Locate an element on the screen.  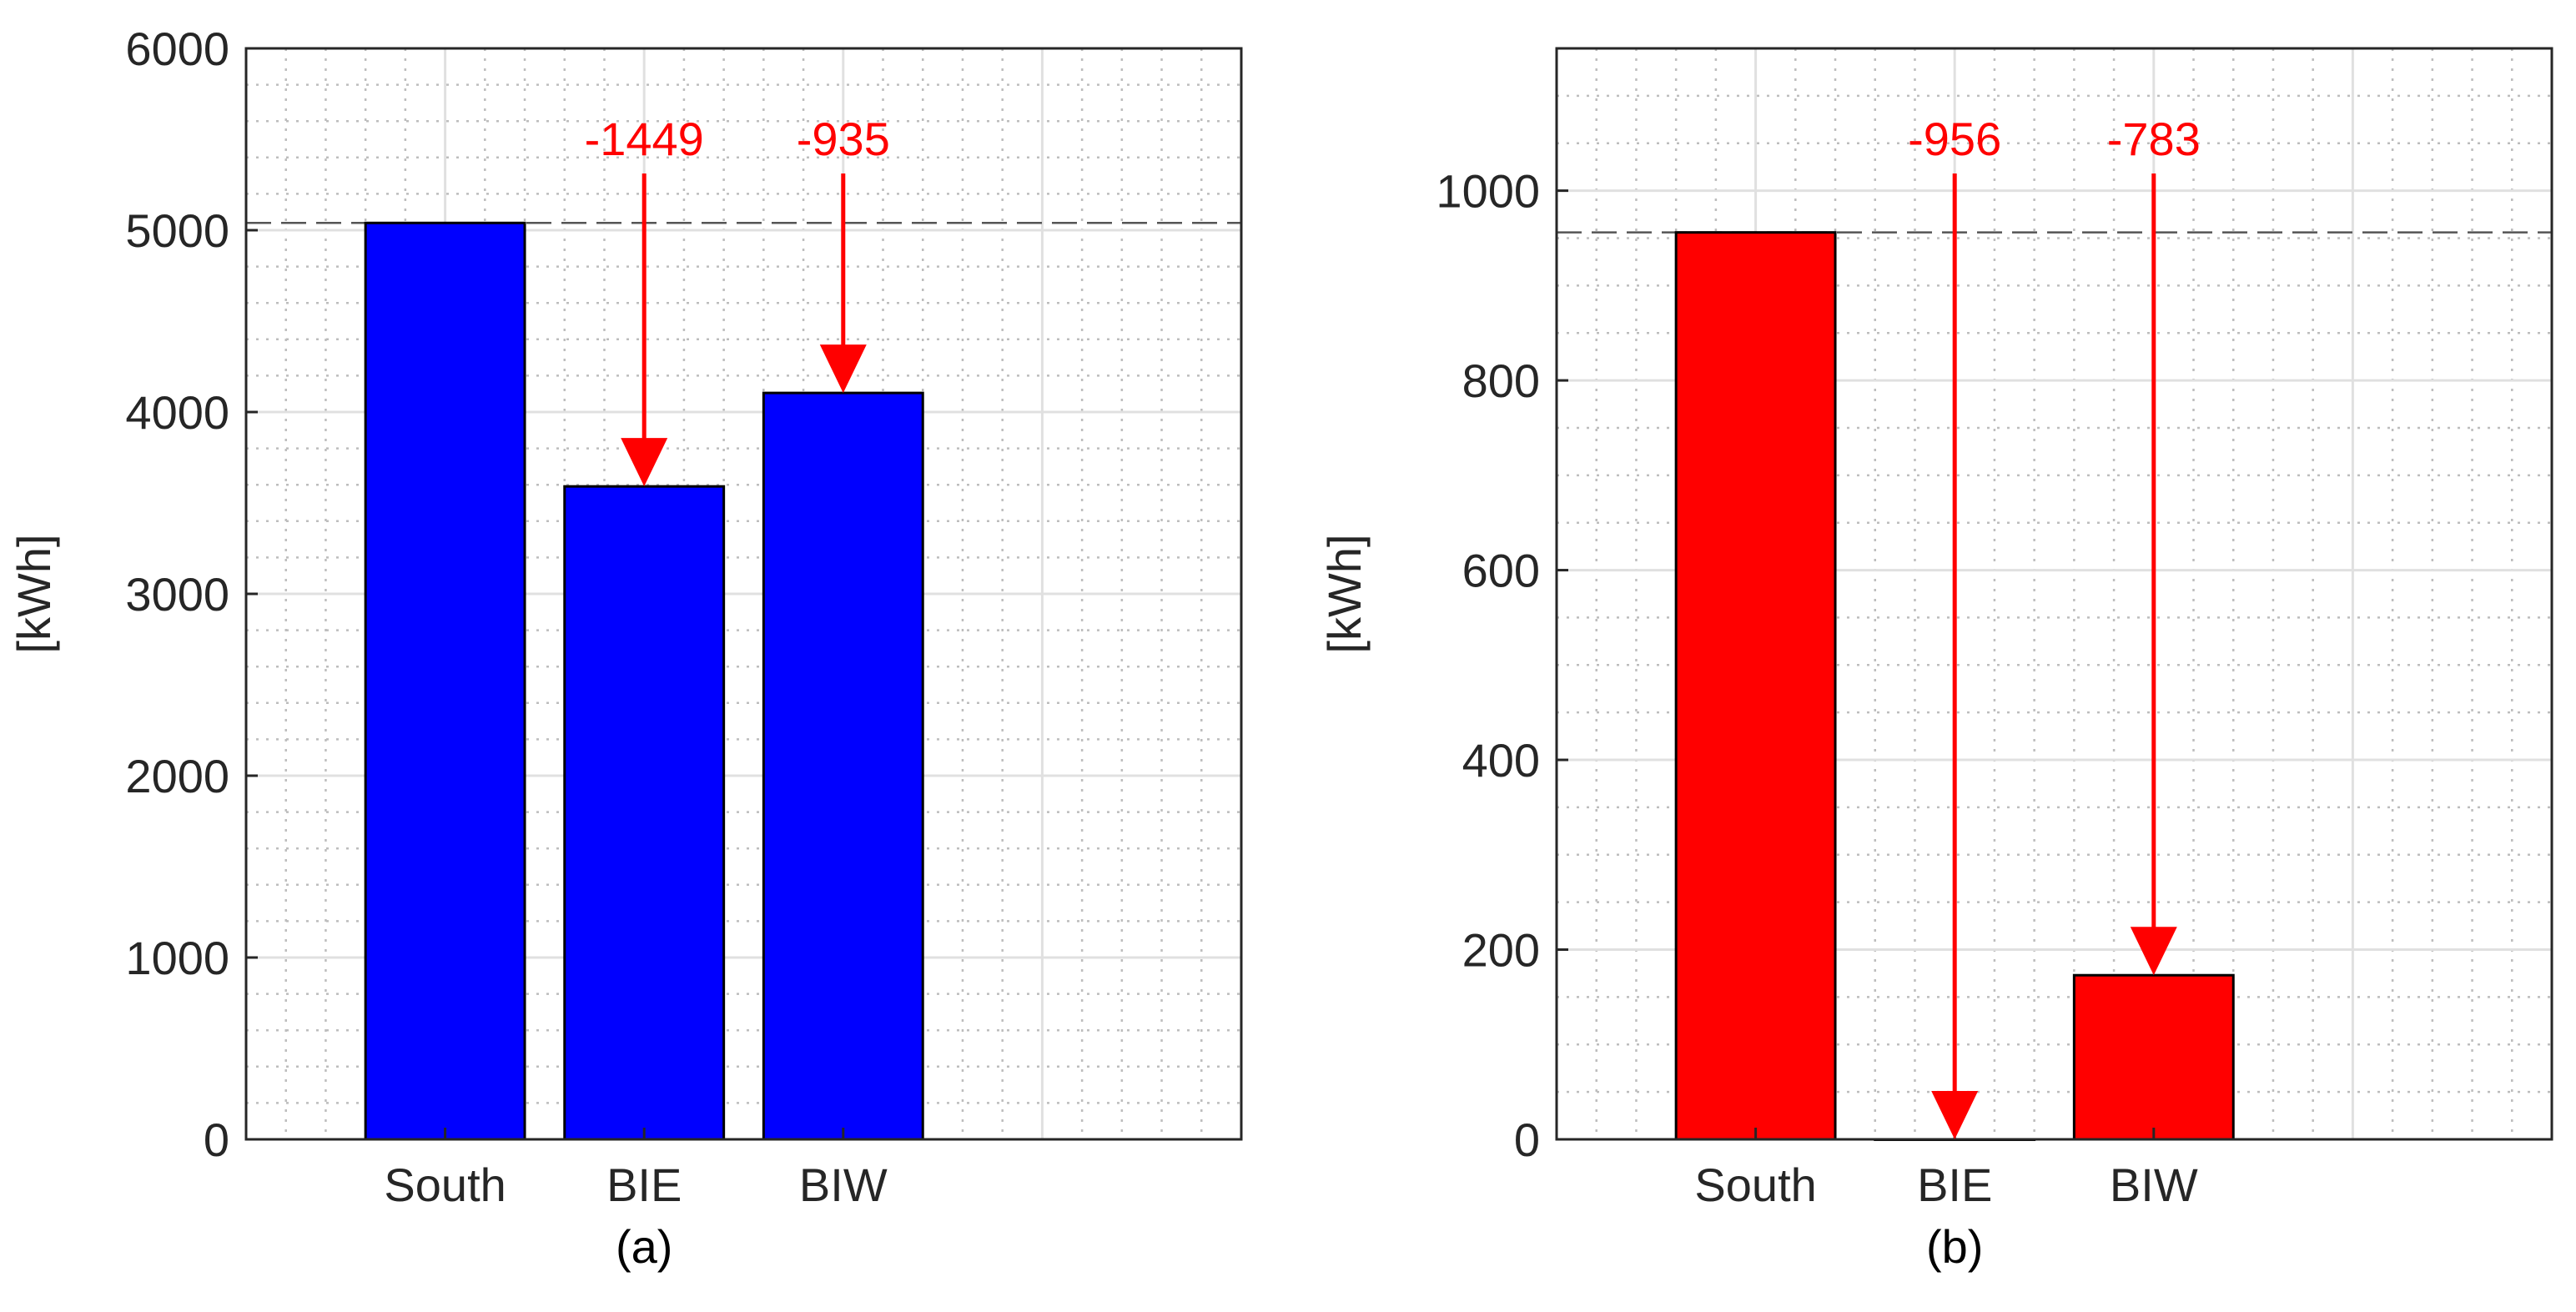
annotation-label: -935 is located at coordinates (843, 139).